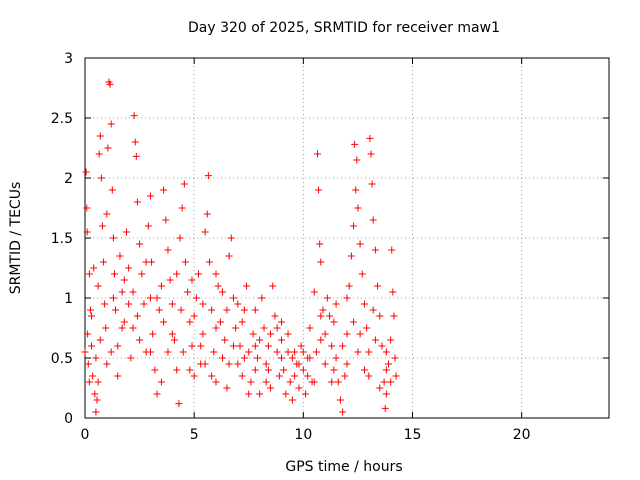  What do you see at coordinates (62, 119) in the screenshot?
I see `y-tick-label: 2.5` at bounding box center [62, 119].